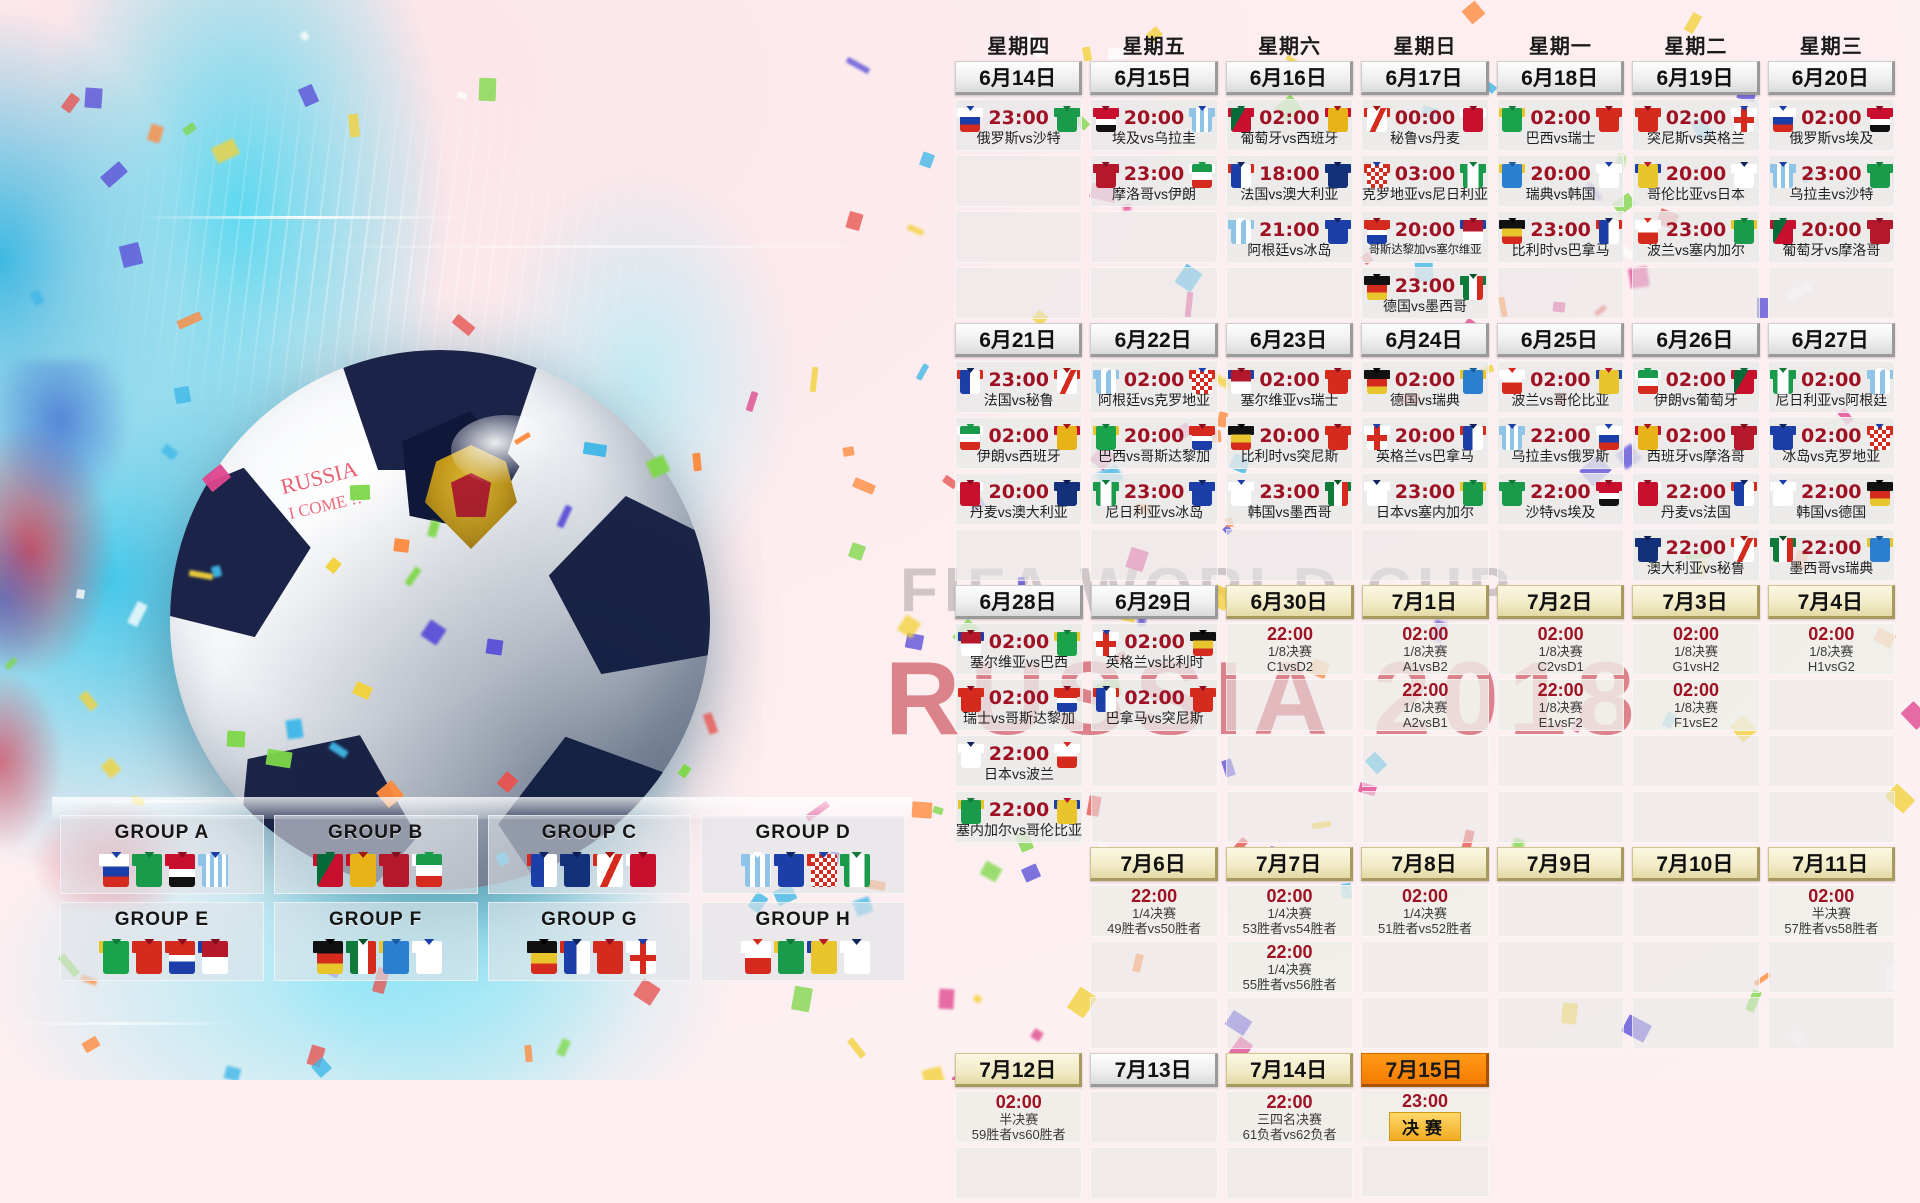  Describe the element at coordinates (1155, 649) in the screenshot. I see `group-match-cell: 02:00 英格兰vs比利时` at that location.